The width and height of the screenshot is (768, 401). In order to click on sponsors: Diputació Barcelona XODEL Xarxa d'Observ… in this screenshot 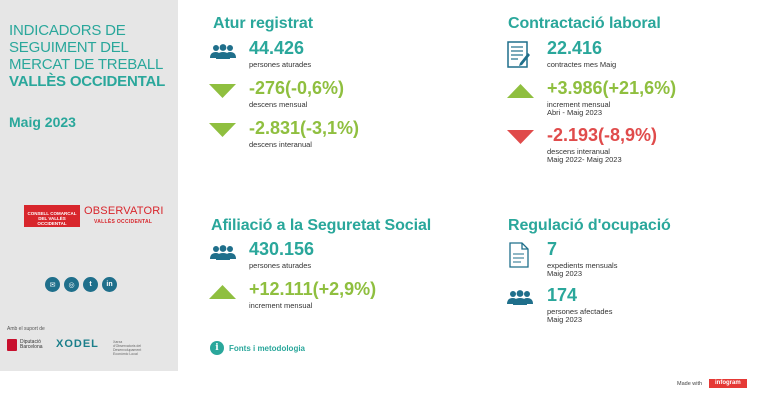, I will do `click(89, 347)`.